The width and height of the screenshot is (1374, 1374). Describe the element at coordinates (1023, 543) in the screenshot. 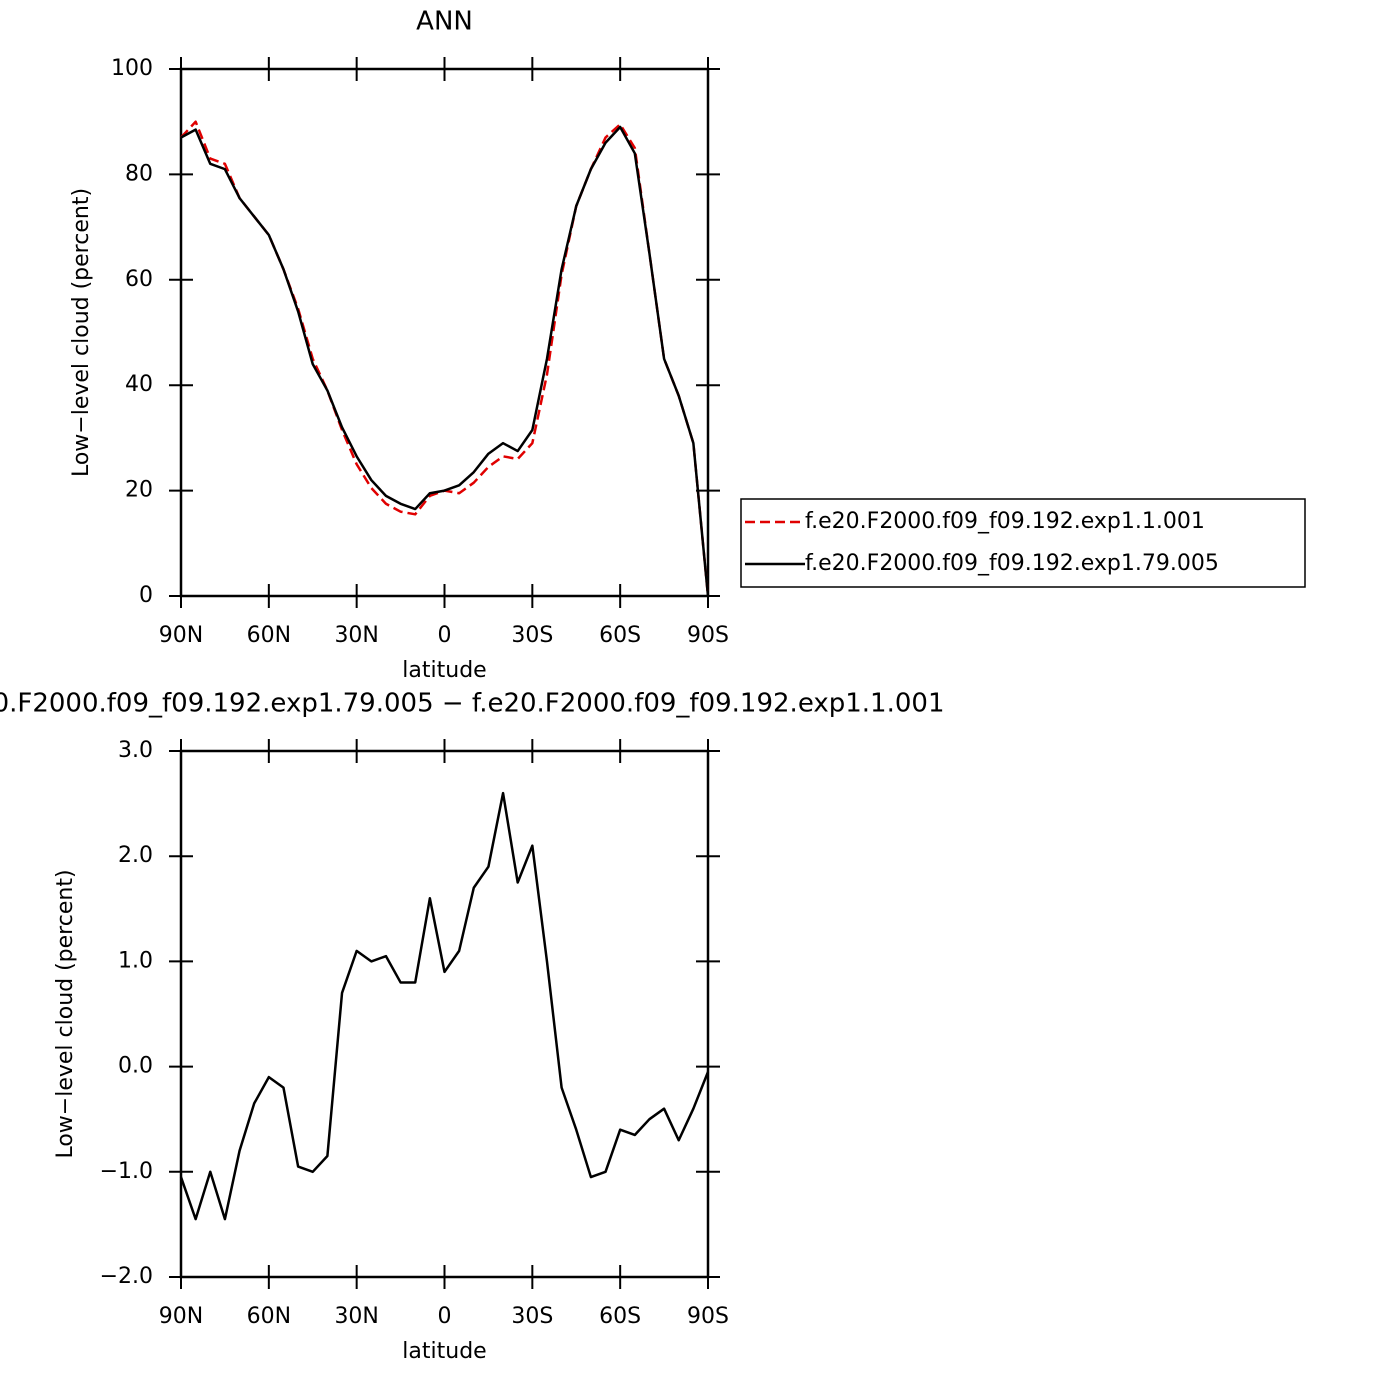

I see `legend-box` at that location.